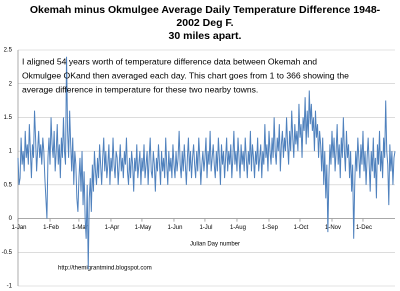  Describe the element at coordinates (11, 219) in the screenshot. I see `y-tick-label: 0` at that location.